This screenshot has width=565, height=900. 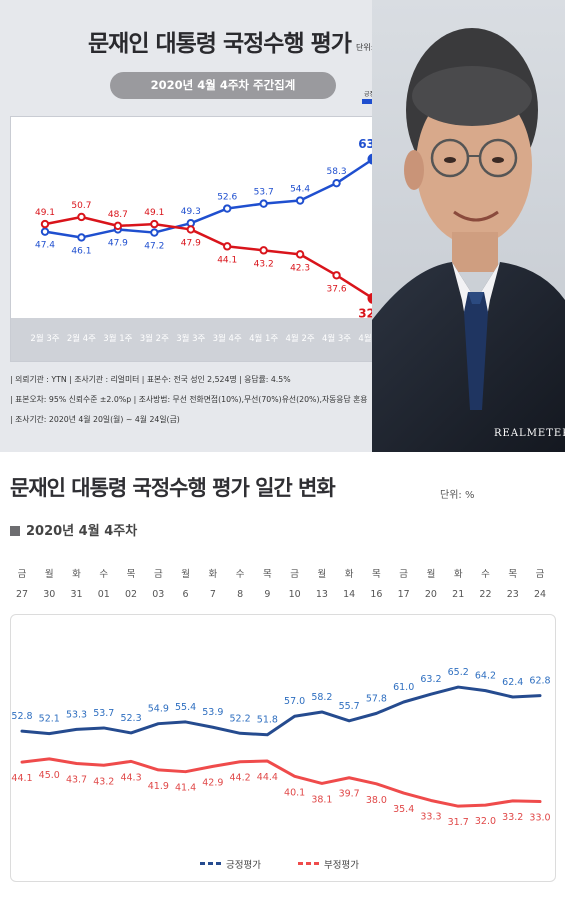 I want to click on weekly-positive-value-label: 53.7, so click(x=264, y=193).